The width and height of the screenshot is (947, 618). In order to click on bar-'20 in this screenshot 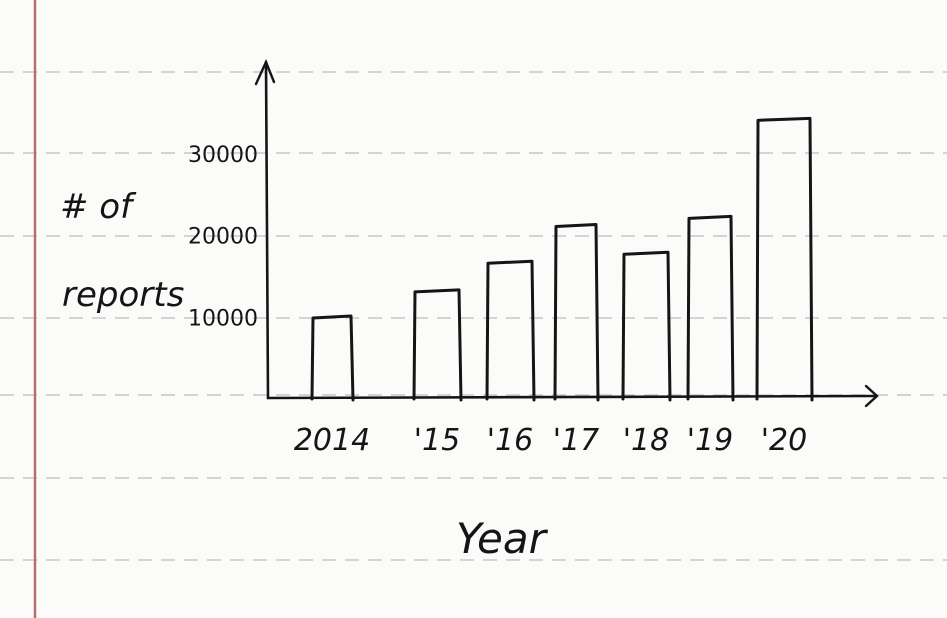, I will do `click(784, 259)`.